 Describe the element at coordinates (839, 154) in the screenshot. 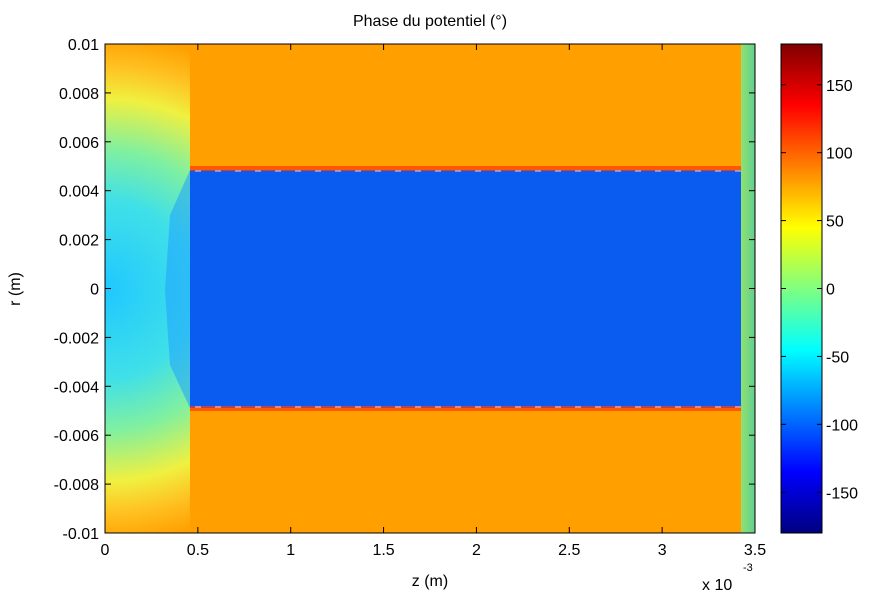

I see `colorbar-tick-label: 100` at that location.